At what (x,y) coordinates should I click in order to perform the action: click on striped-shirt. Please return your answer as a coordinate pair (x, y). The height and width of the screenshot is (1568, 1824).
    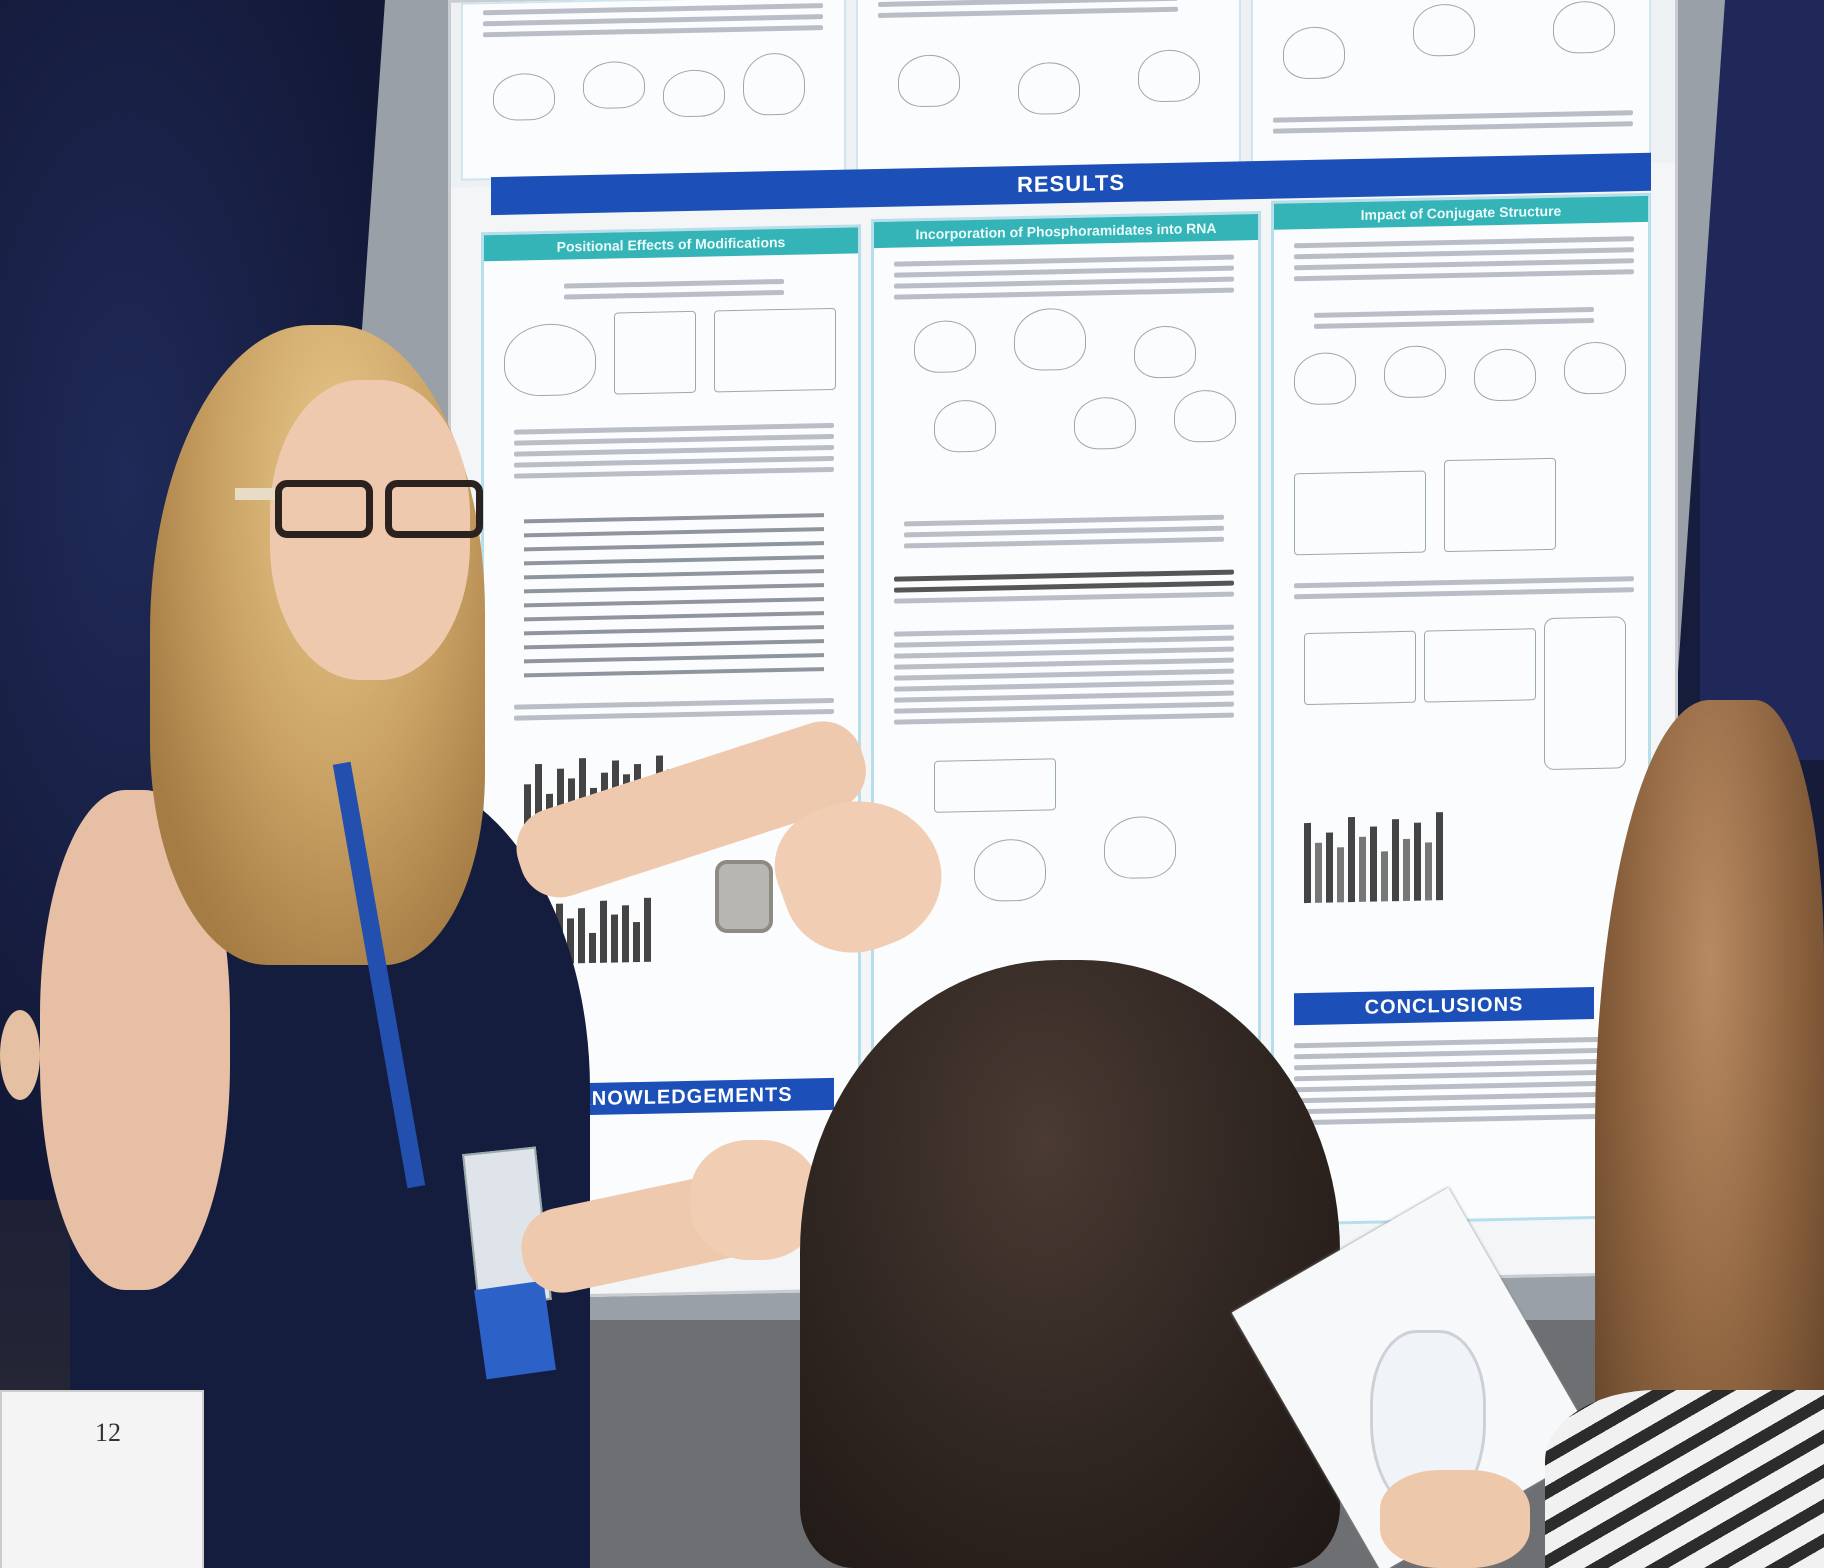
    Looking at the image, I should click on (1684, 1479).